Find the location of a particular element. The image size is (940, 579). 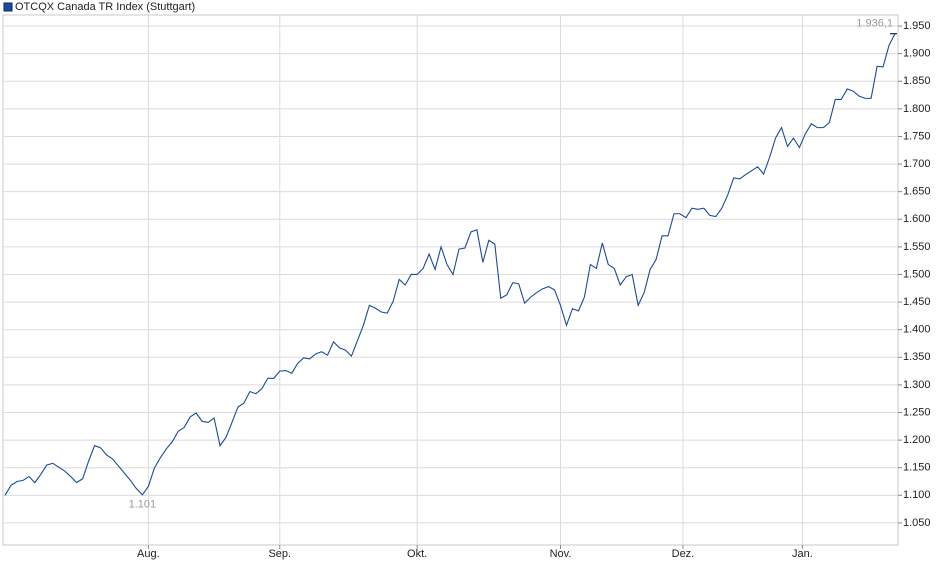

y-tick-label: 1.750 is located at coordinates (917, 136).